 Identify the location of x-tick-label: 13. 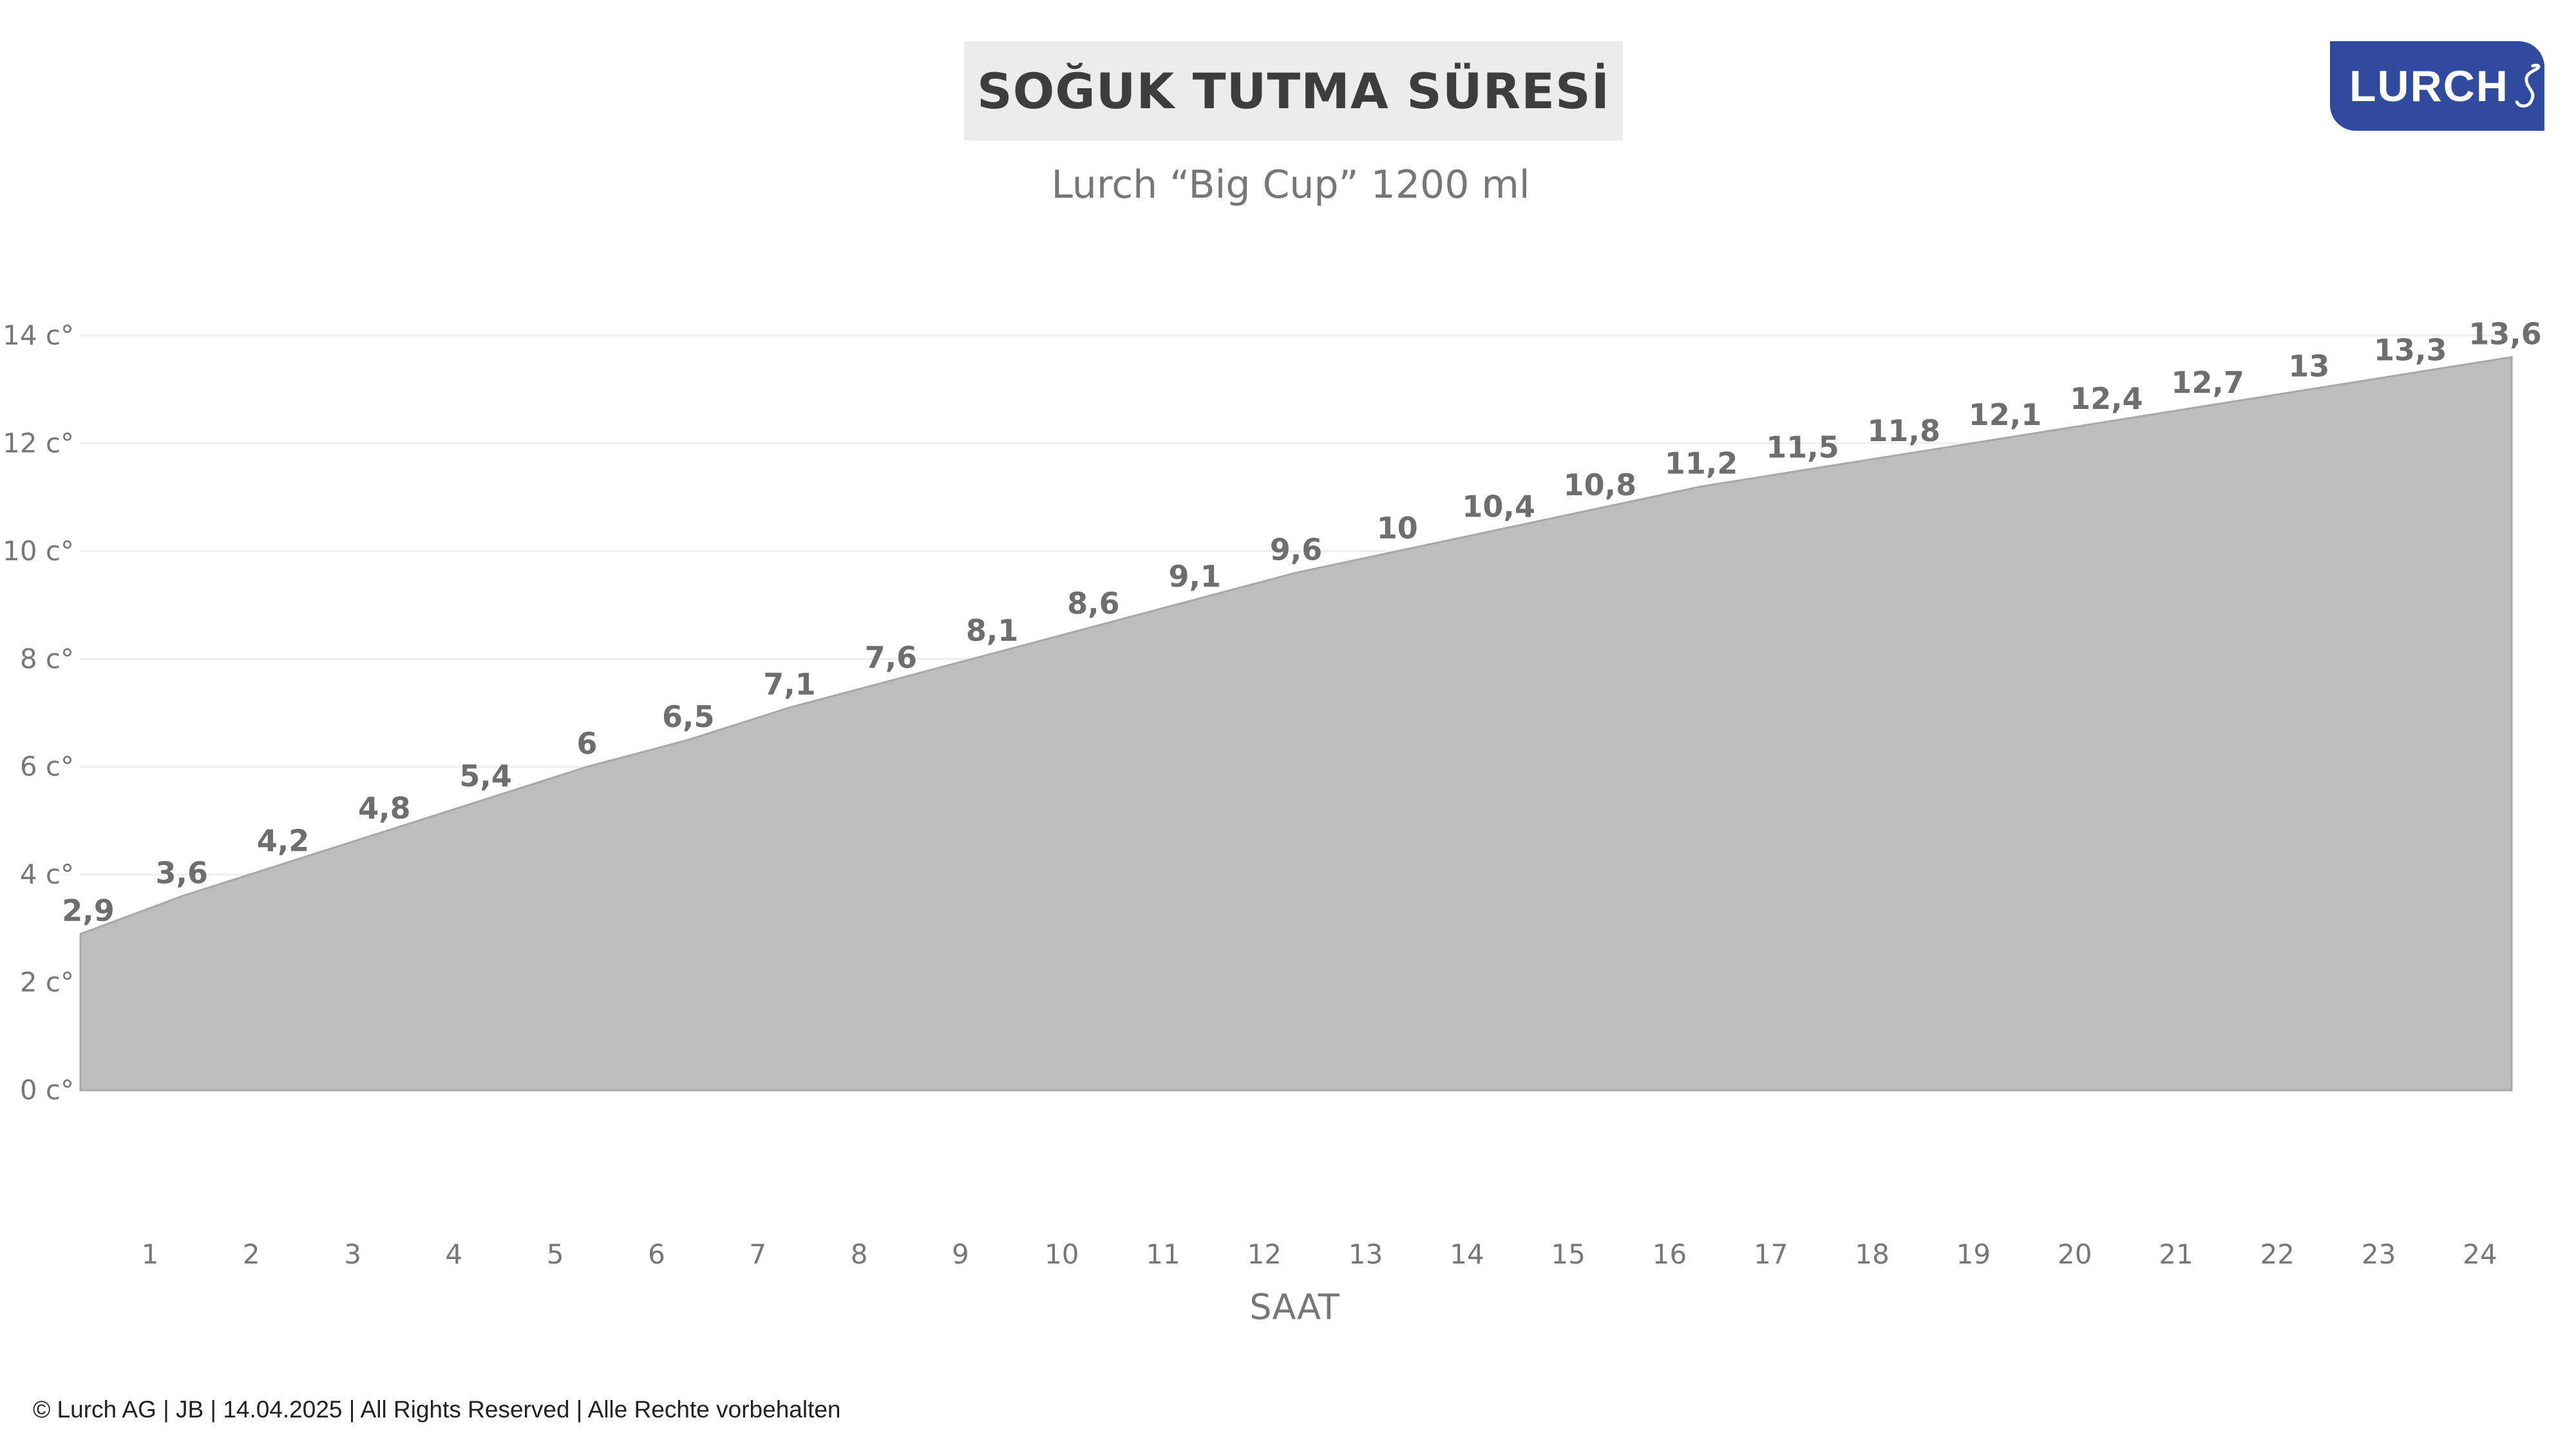
(1366, 1254).